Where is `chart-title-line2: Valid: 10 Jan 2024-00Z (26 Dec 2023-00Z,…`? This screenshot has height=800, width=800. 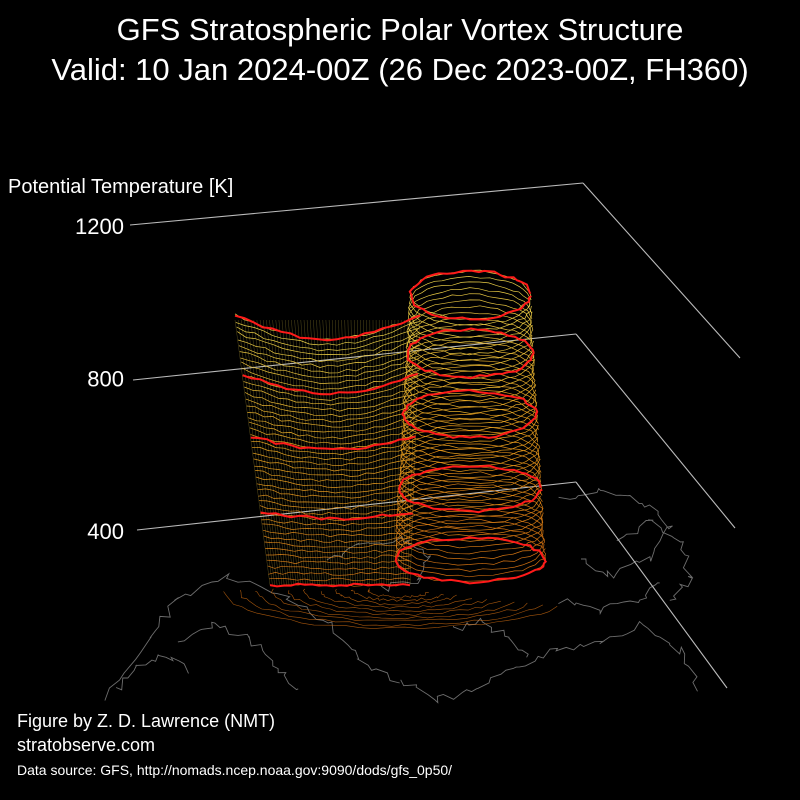
chart-title-line2: Valid: 10 Jan 2024-00Z (26 Dec 2023-00Z,… is located at coordinates (400, 69).